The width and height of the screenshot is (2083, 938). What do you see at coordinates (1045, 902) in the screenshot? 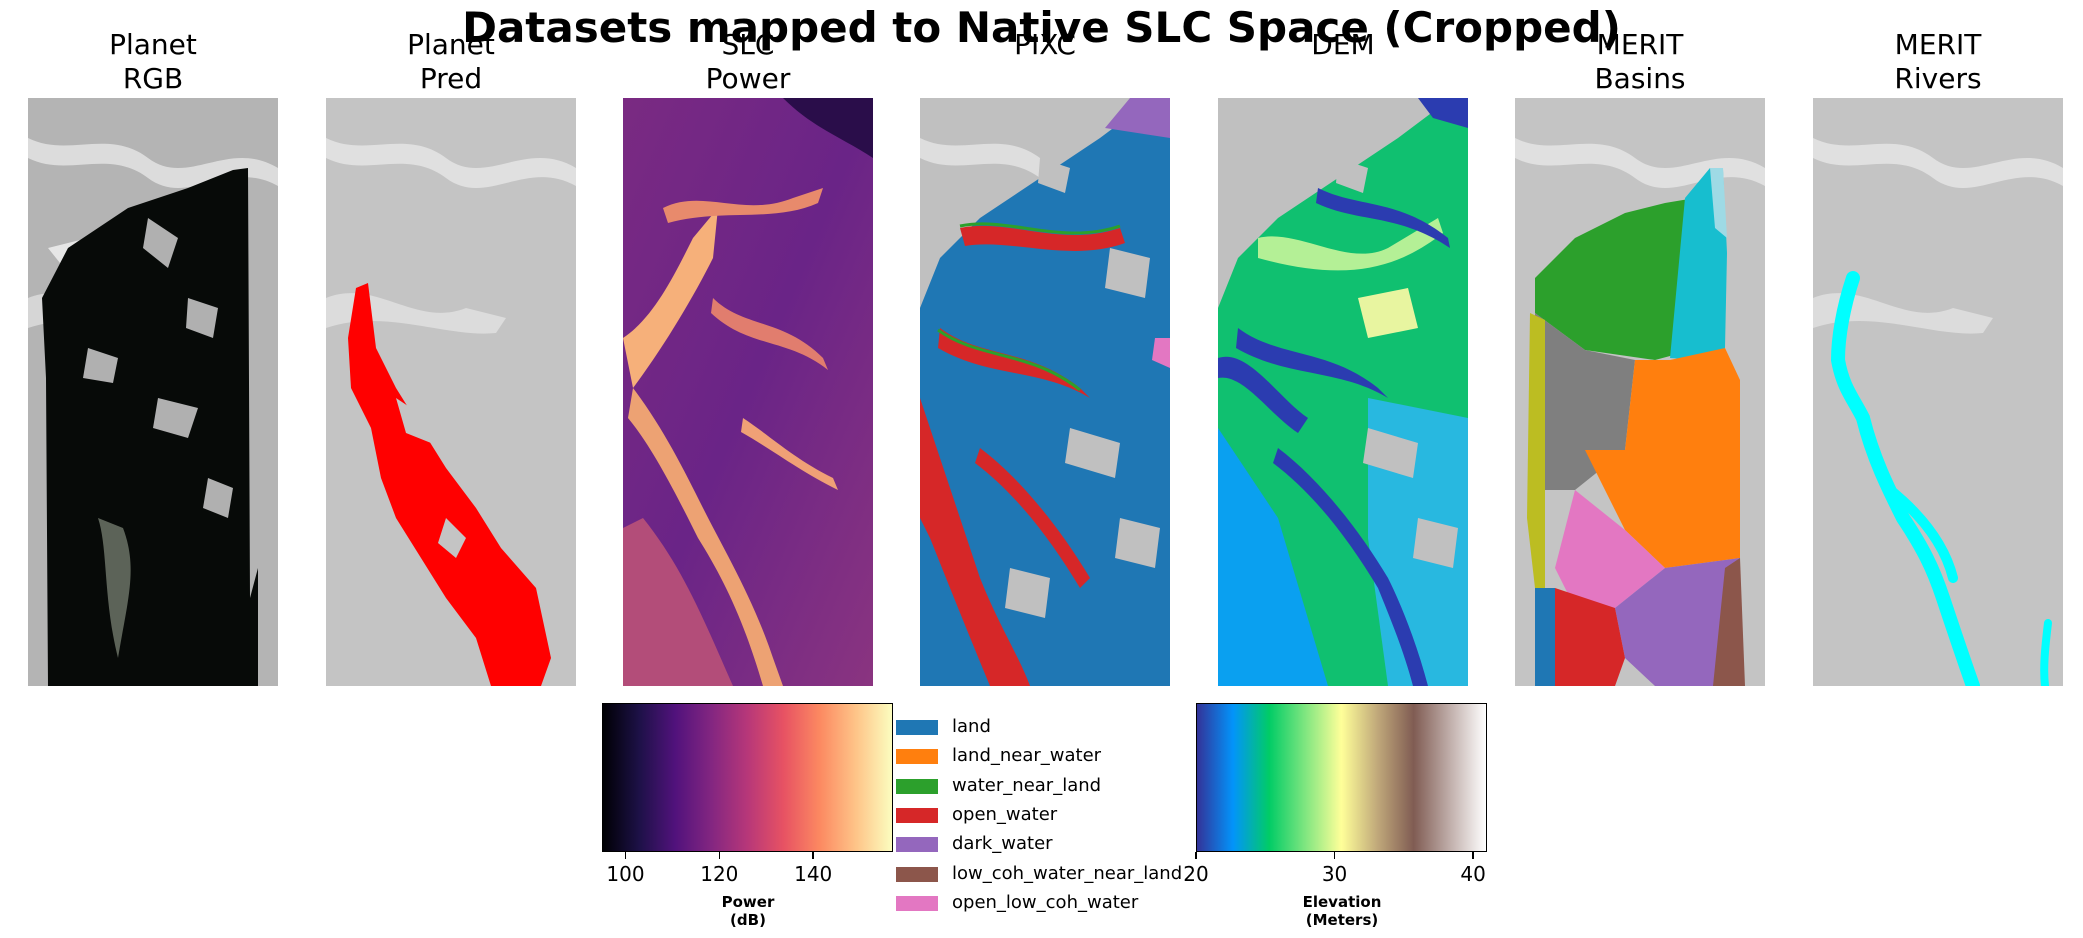
I see `legend-label: open_low_coh_water` at bounding box center [1045, 902].